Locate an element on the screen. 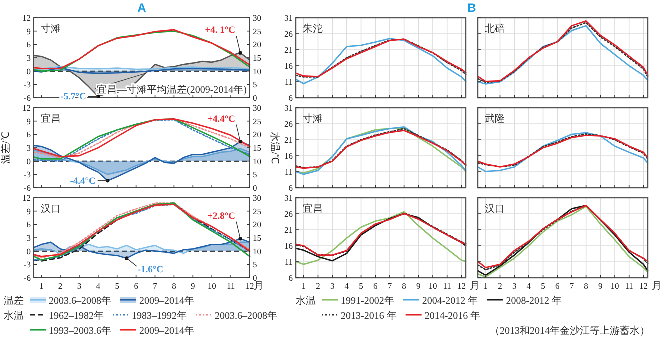 The width and height of the screenshot is (665, 345). legend-title: 水温 is located at coordinates (306, 301).